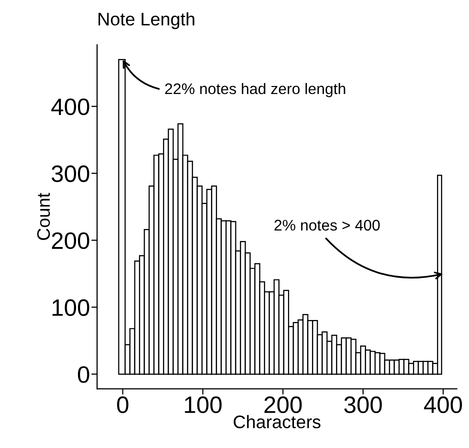  Describe the element at coordinates (443, 405) in the screenshot. I see `x-tick-label: 400` at that location.